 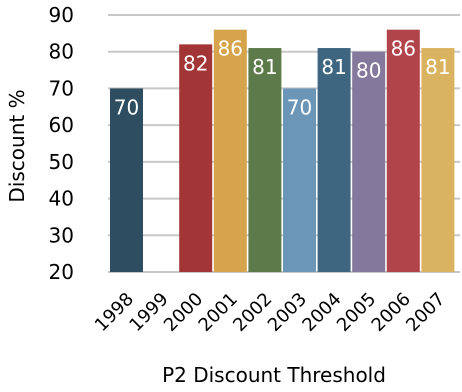 What do you see at coordinates (321, 312) in the screenshot?
I see `x-tick-label: 2004` at bounding box center [321, 312].